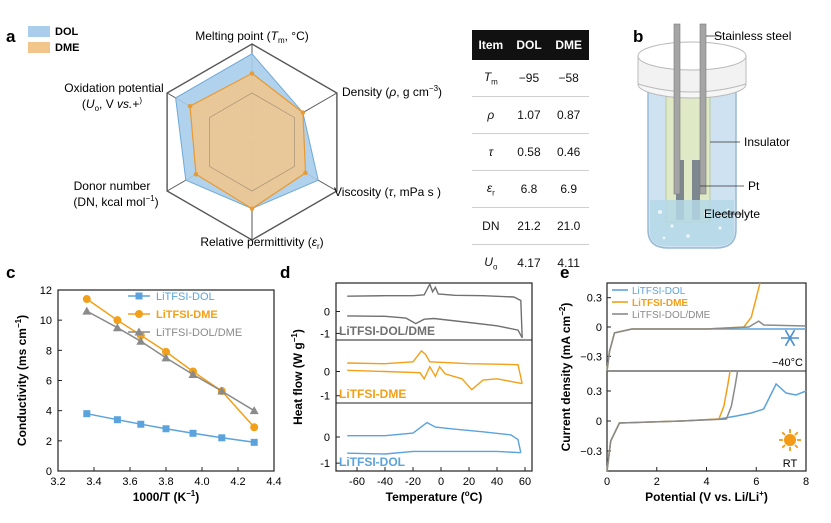  I want to click on y-axis-label: Heat flow (W g−1), so click(297, 377).